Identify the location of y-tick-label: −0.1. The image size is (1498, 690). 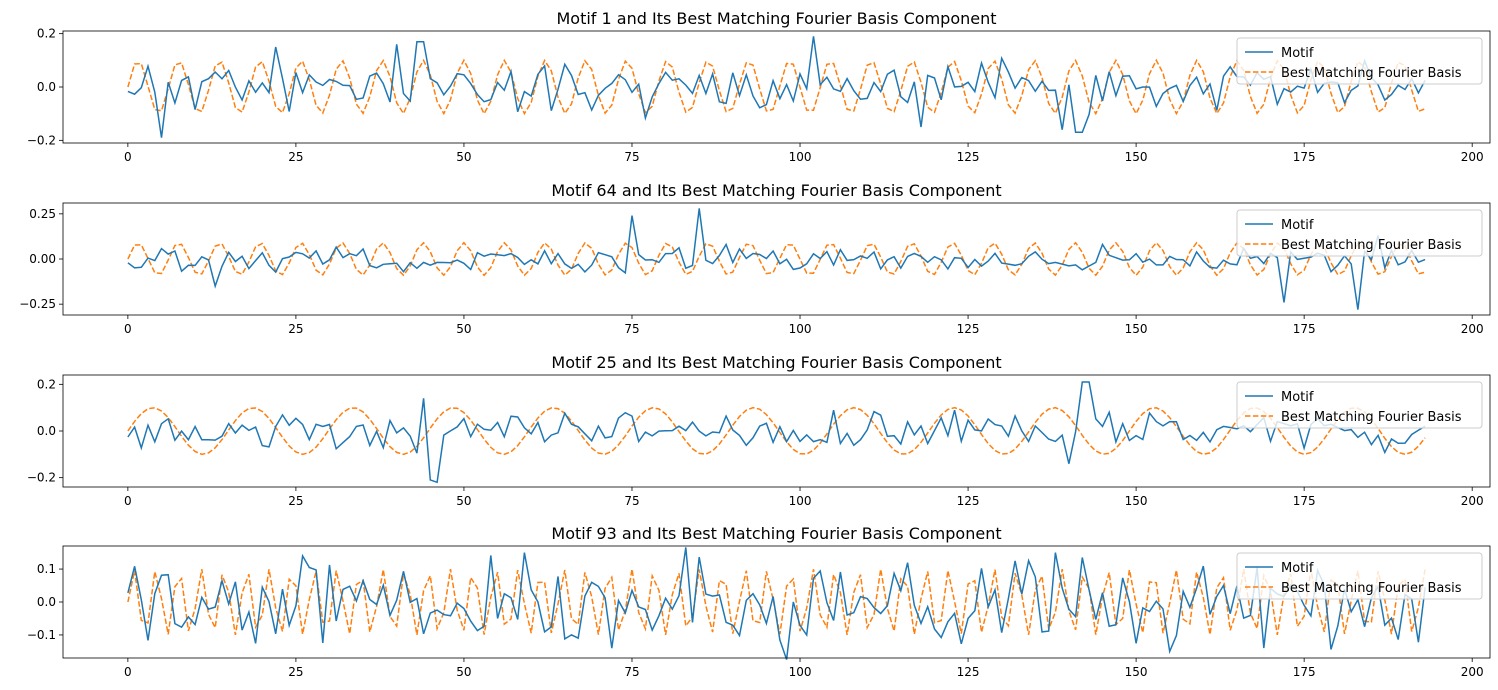
(41, 635).